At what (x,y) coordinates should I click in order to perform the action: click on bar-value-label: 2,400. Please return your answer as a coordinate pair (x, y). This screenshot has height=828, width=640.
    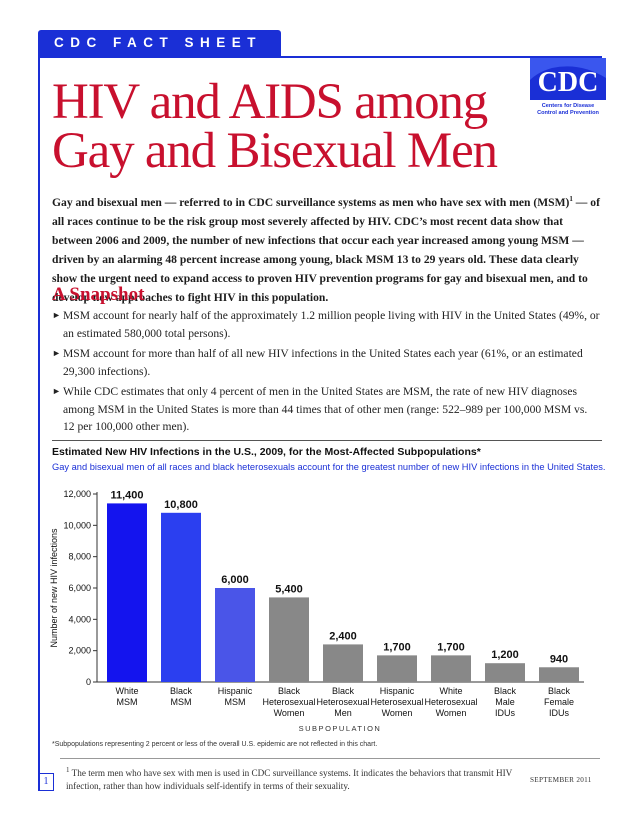
    Looking at the image, I should click on (343, 636).